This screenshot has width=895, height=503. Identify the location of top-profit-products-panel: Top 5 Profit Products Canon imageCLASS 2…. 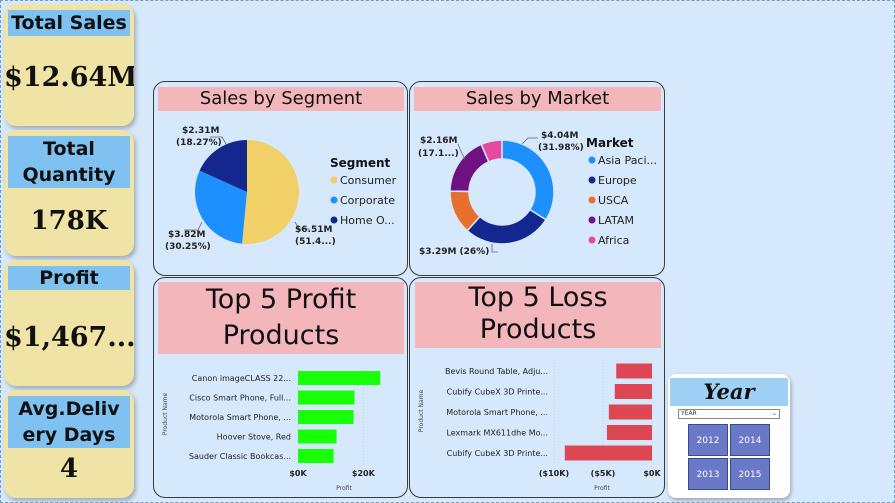
(280, 387).